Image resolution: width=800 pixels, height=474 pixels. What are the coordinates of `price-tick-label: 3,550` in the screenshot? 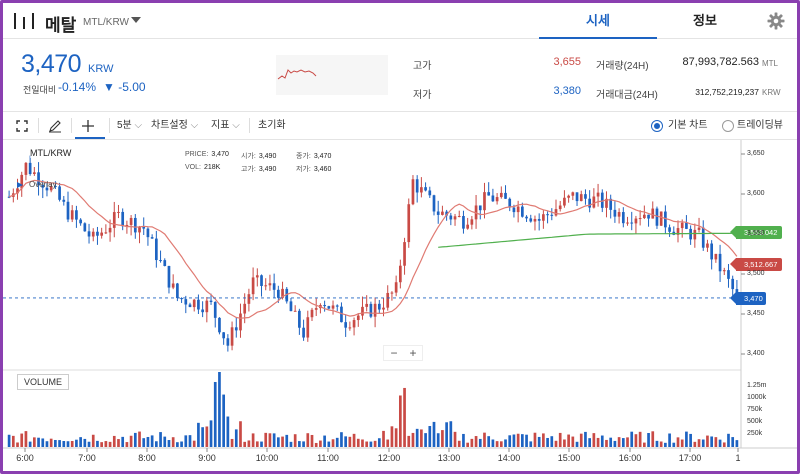 It's located at (756, 233).